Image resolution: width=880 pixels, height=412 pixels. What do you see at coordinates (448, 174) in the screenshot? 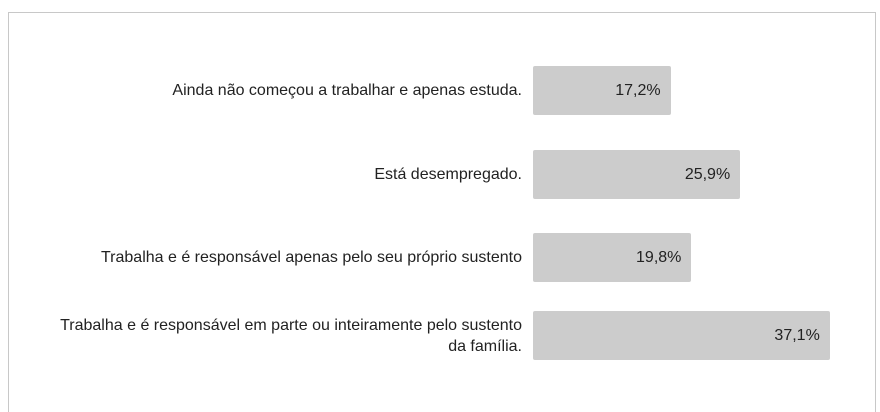
I see `category-label: Está desempregado.` at bounding box center [448, 174].